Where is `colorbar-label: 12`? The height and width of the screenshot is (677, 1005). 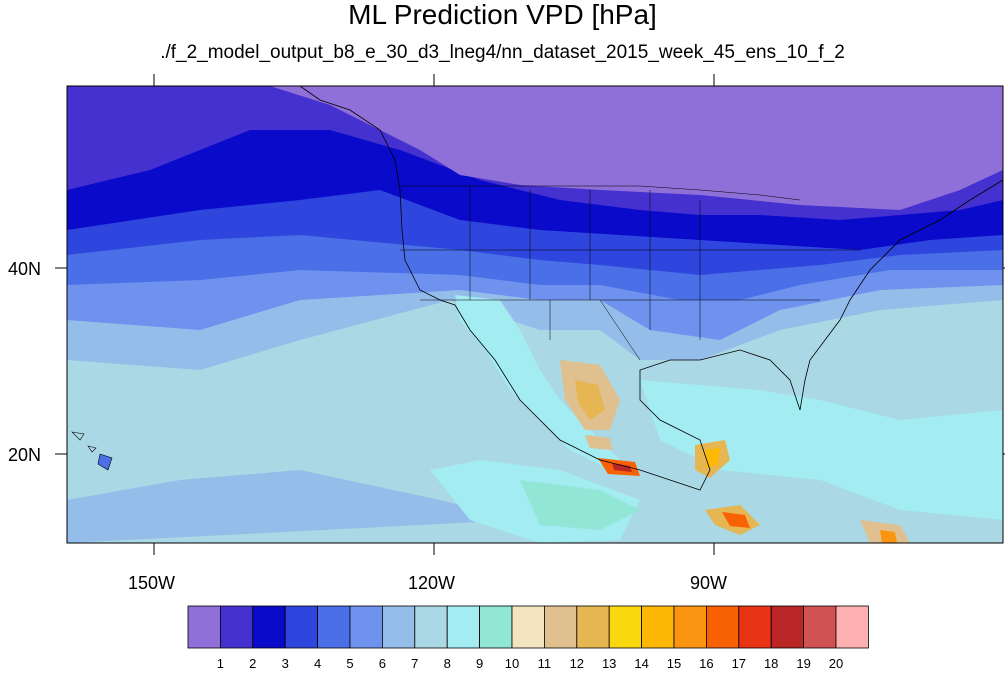 colorbar-label: 12 is located at coordinates (577, 663).